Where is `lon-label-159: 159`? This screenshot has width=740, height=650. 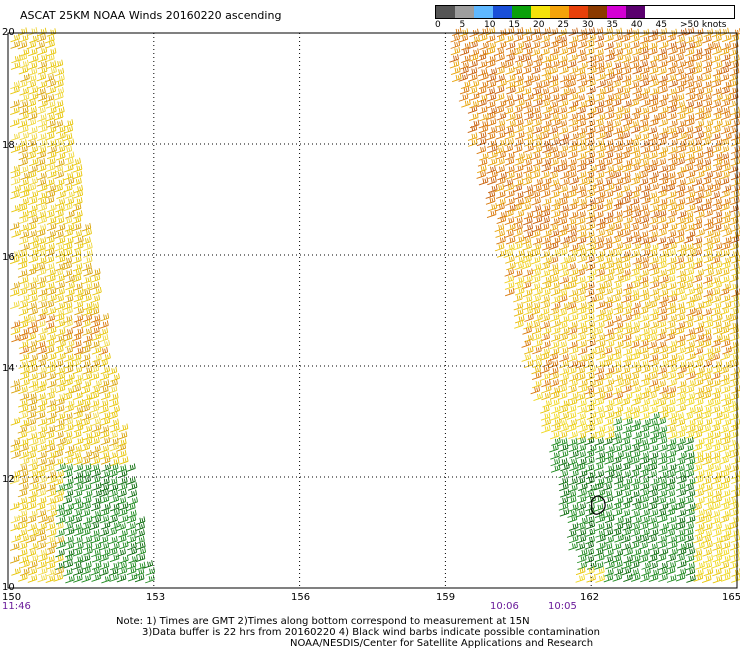 lon-label-159: 159 is located at coordinates (446, 597).